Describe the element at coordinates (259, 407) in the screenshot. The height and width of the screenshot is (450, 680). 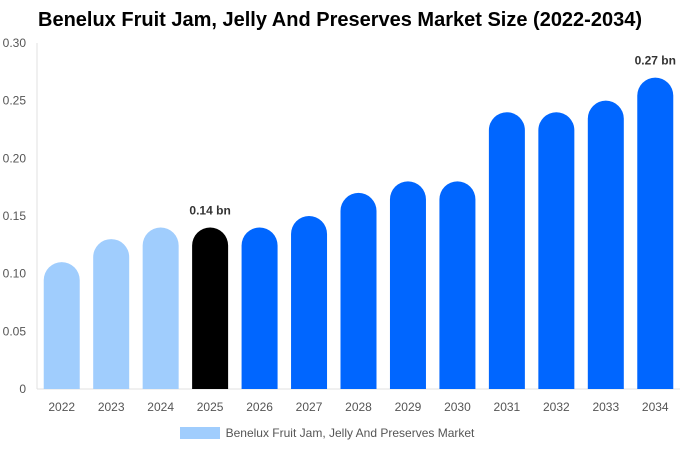
I see `x-tick-label: 2026` at that location.